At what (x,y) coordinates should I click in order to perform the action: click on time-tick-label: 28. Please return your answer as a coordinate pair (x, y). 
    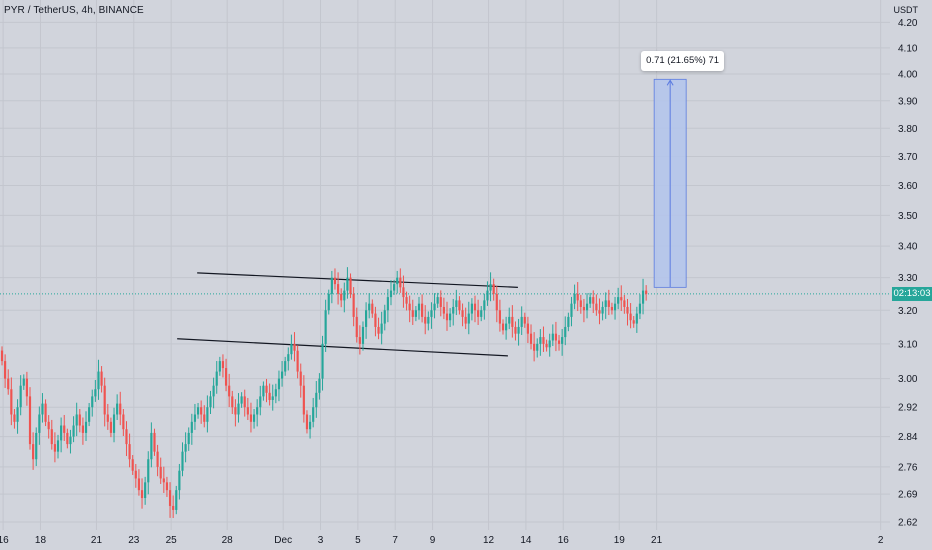
    Looking at the image, I should click on (228, 540).